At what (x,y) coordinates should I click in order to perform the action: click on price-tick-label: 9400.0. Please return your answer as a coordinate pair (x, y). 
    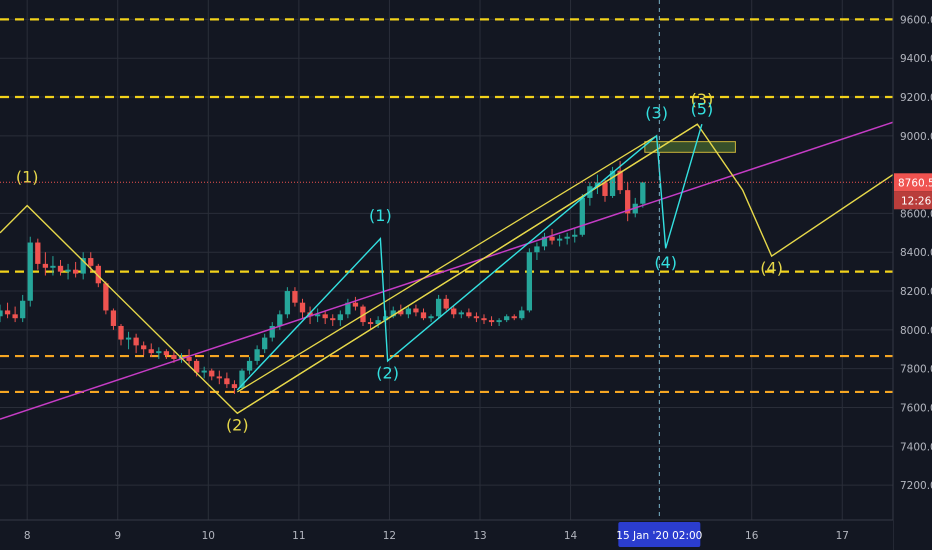
    Looking at the image, I should click on (916, 59).